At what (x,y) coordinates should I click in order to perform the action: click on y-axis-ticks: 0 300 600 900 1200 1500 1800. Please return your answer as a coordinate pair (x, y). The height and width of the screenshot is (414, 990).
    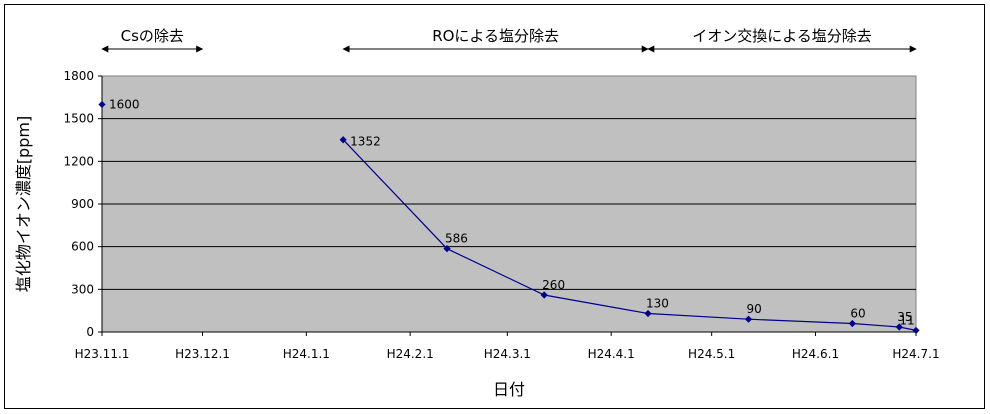
    Looking at the image, I should click on (82, 204).